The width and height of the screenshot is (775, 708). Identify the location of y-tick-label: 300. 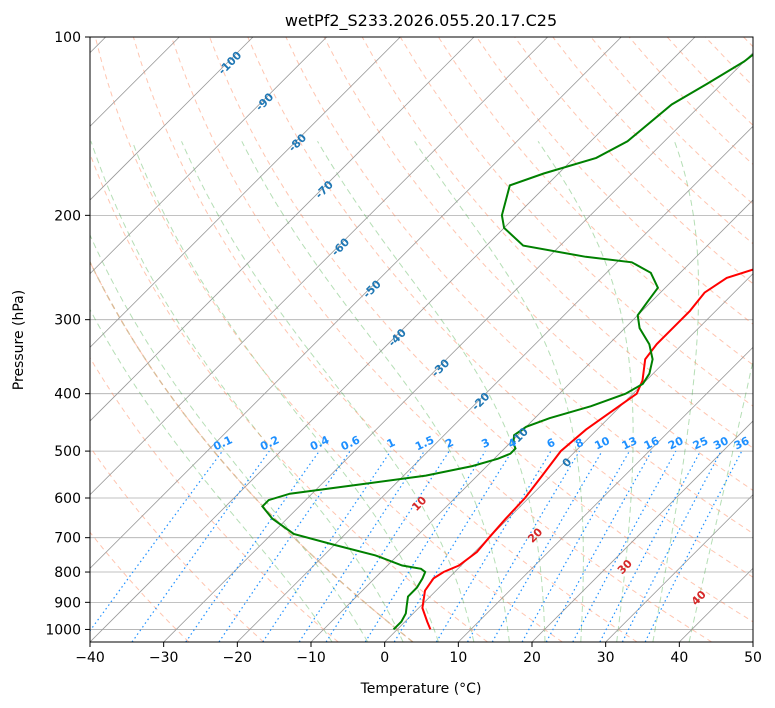
(67, 321).